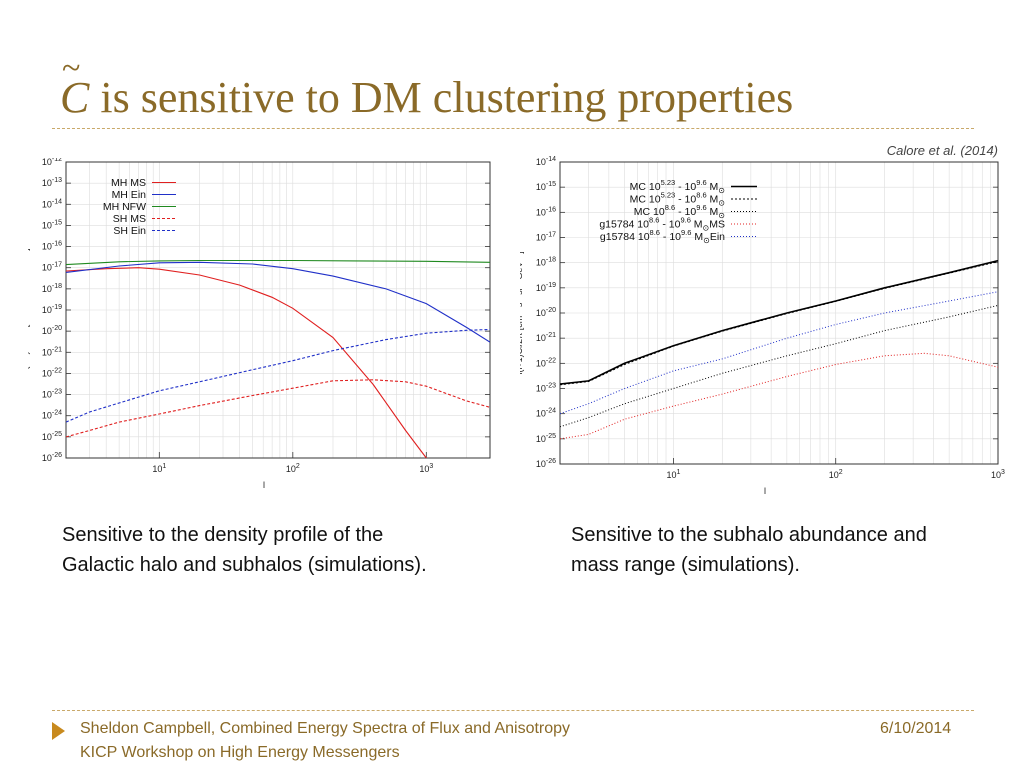 This screenshot has height=768, width=1024. What do you see at coordinates (58, 731) in the screenshot?
I see `footer-triangle-icon` at bounding box center [58, 731].